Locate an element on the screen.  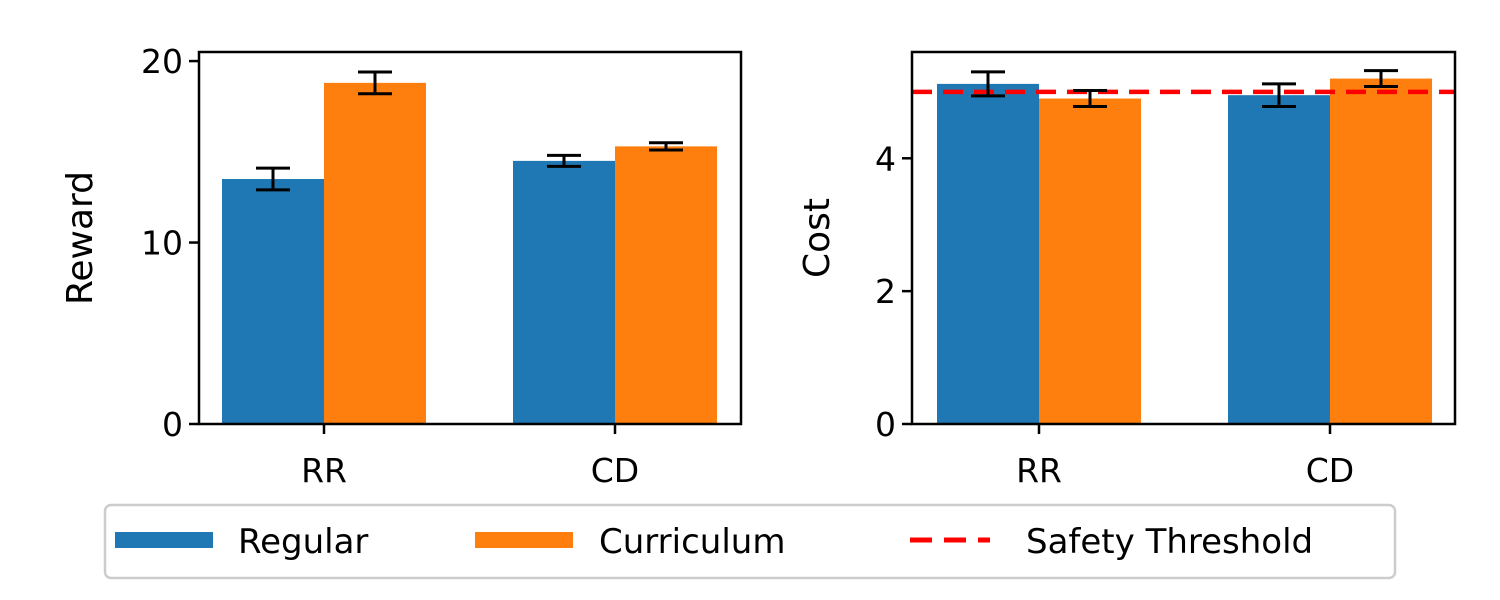
reward-bar-curriculum-rr is located at coordinates (375, 253).